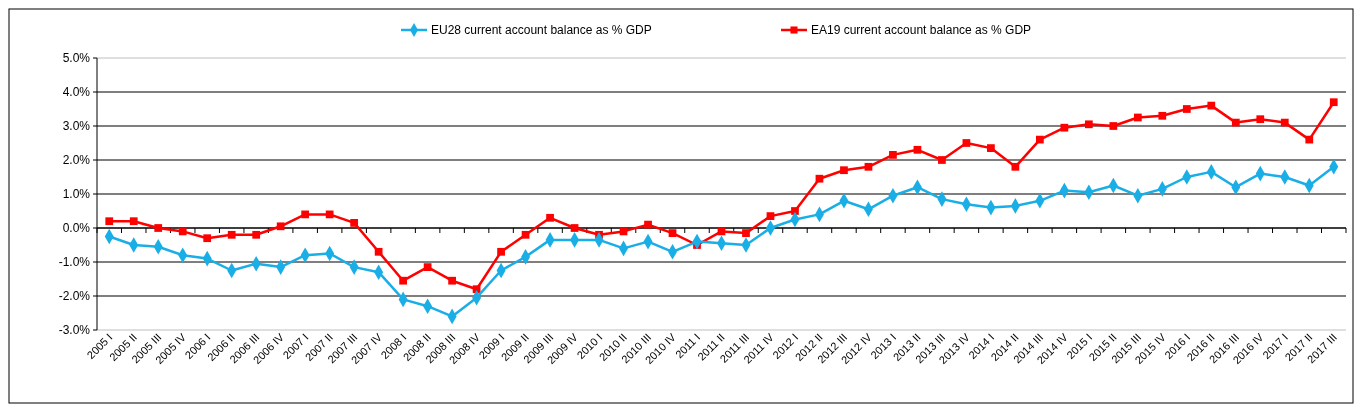 This screenshot has height=412, width=1362. Describe the element at coordinates (76, 194) in the screenshot. I see `y-tick-label: 1.0%` at that location.